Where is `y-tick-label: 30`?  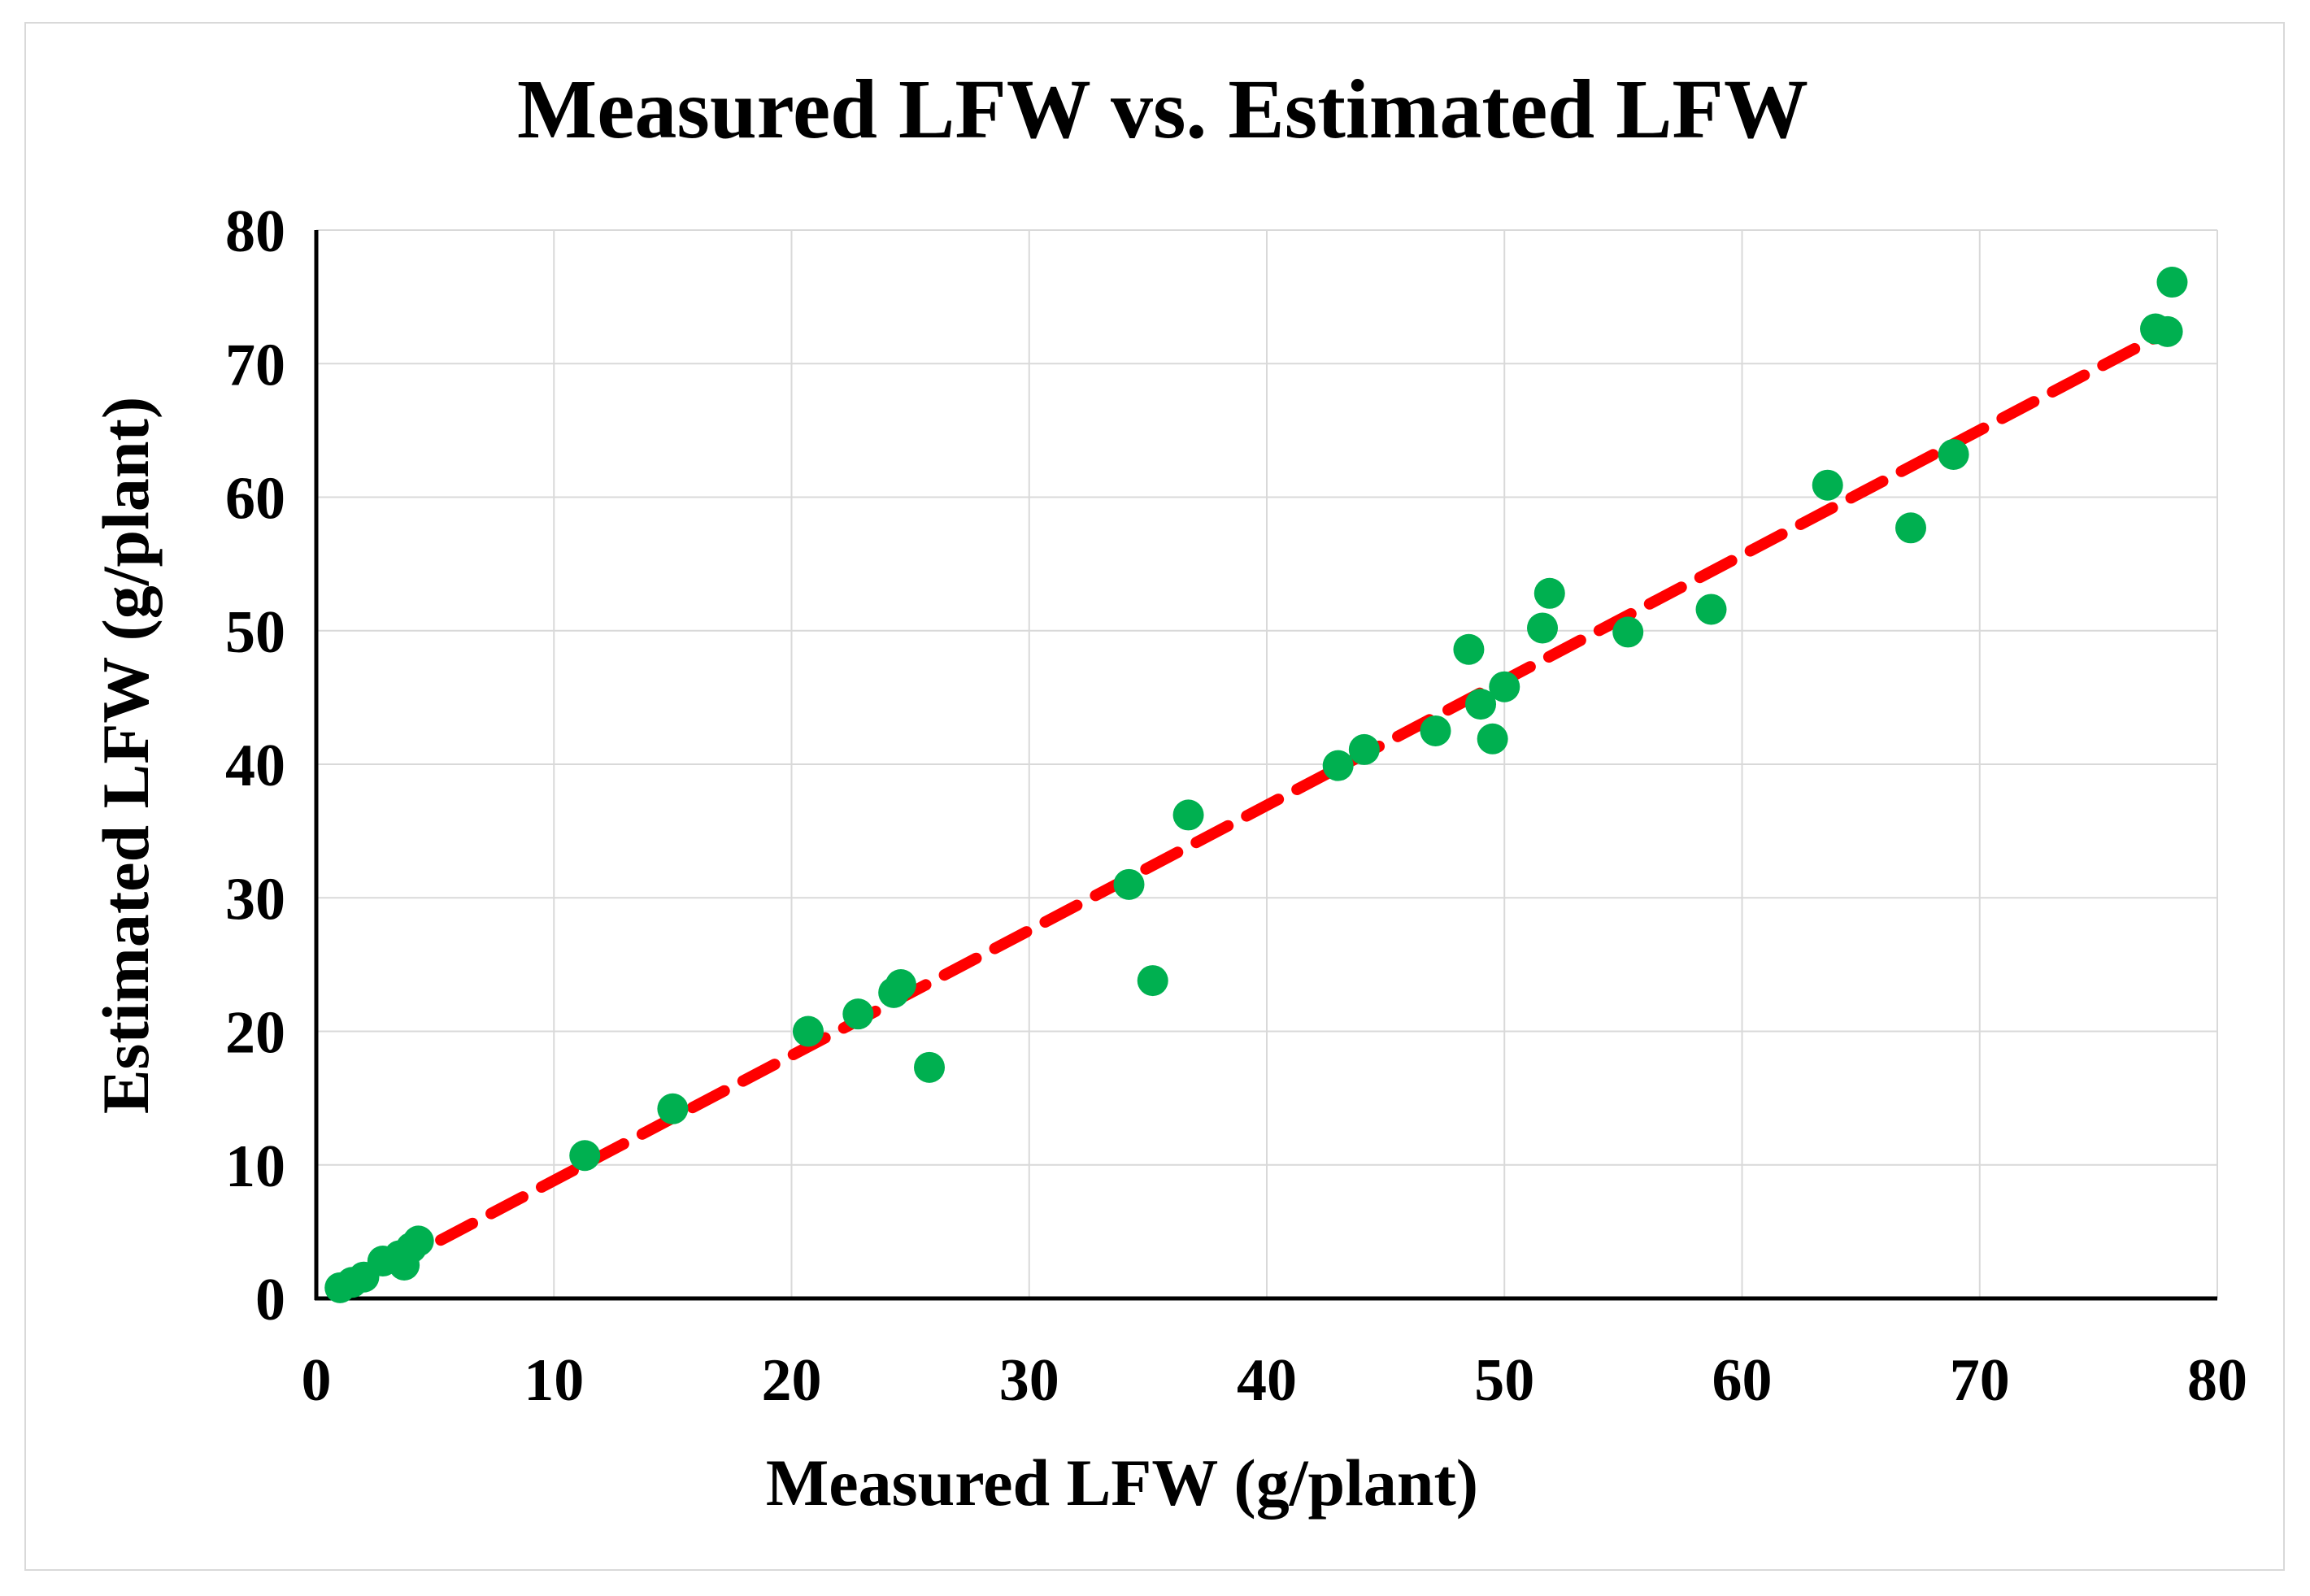 y-tick-label: 30 is located at coordinates (255, 900).